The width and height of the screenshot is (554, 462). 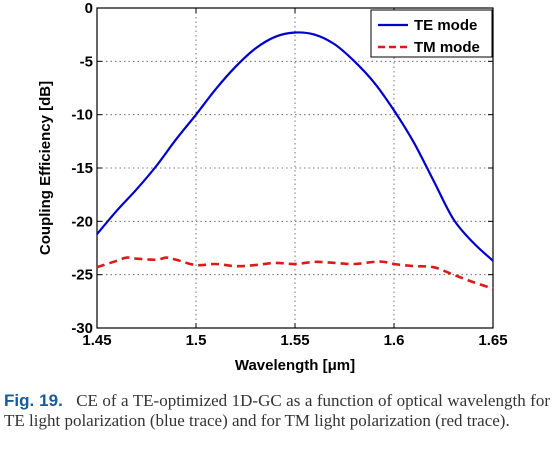 What do you see at coordinates (394, 340) in the screenshot?
I see `x-tick-label: 1.6` at bounding box center [394, 340].